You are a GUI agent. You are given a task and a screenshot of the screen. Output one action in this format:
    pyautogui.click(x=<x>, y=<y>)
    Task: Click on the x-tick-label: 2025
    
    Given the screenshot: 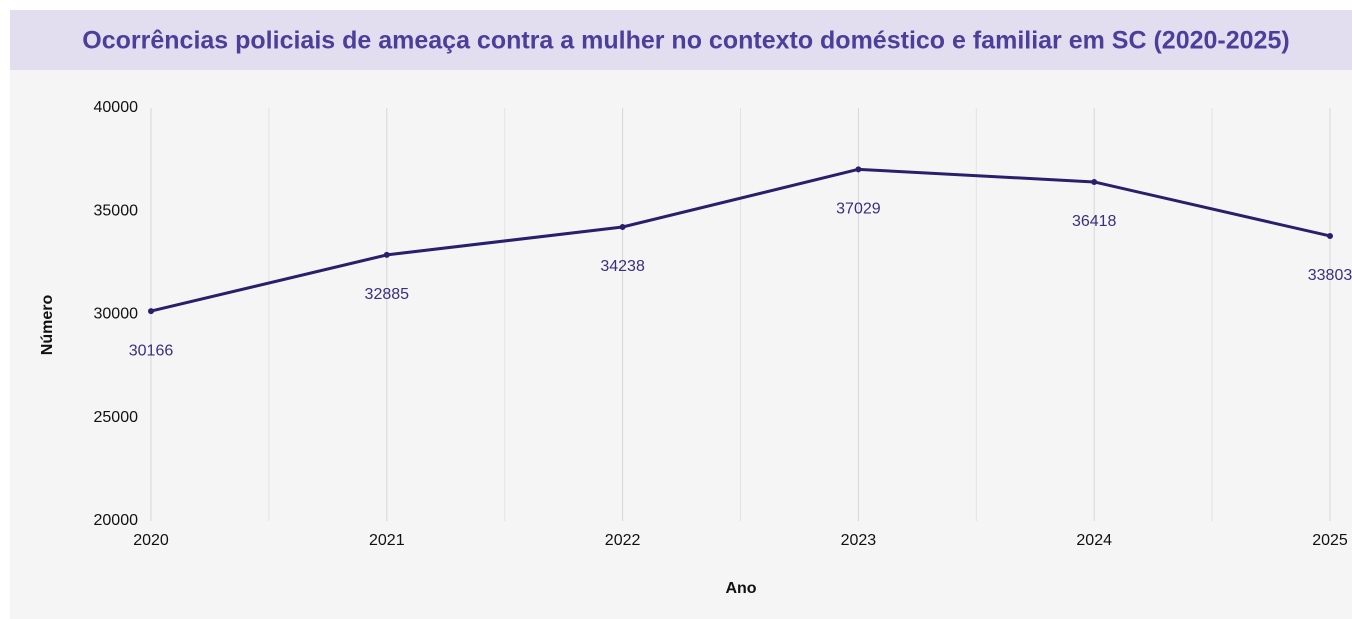 What is the action you would take?
    pyautogui.click(x=1330, y=540)
    